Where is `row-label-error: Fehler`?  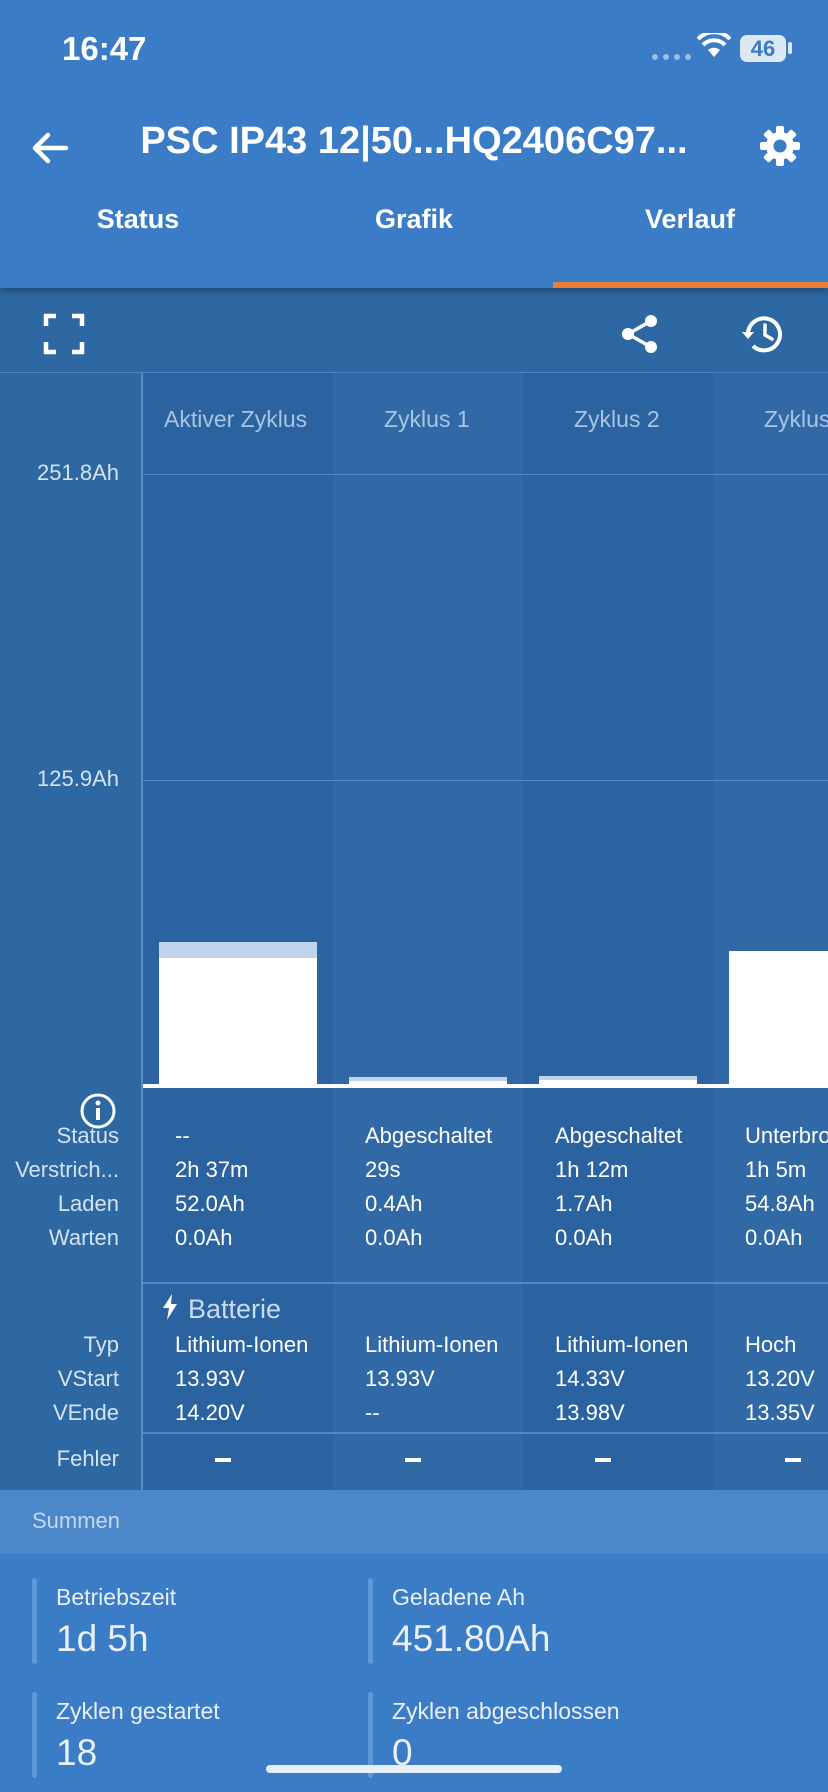 row-label-error: Fehler is located at coordinates (87, 1458).